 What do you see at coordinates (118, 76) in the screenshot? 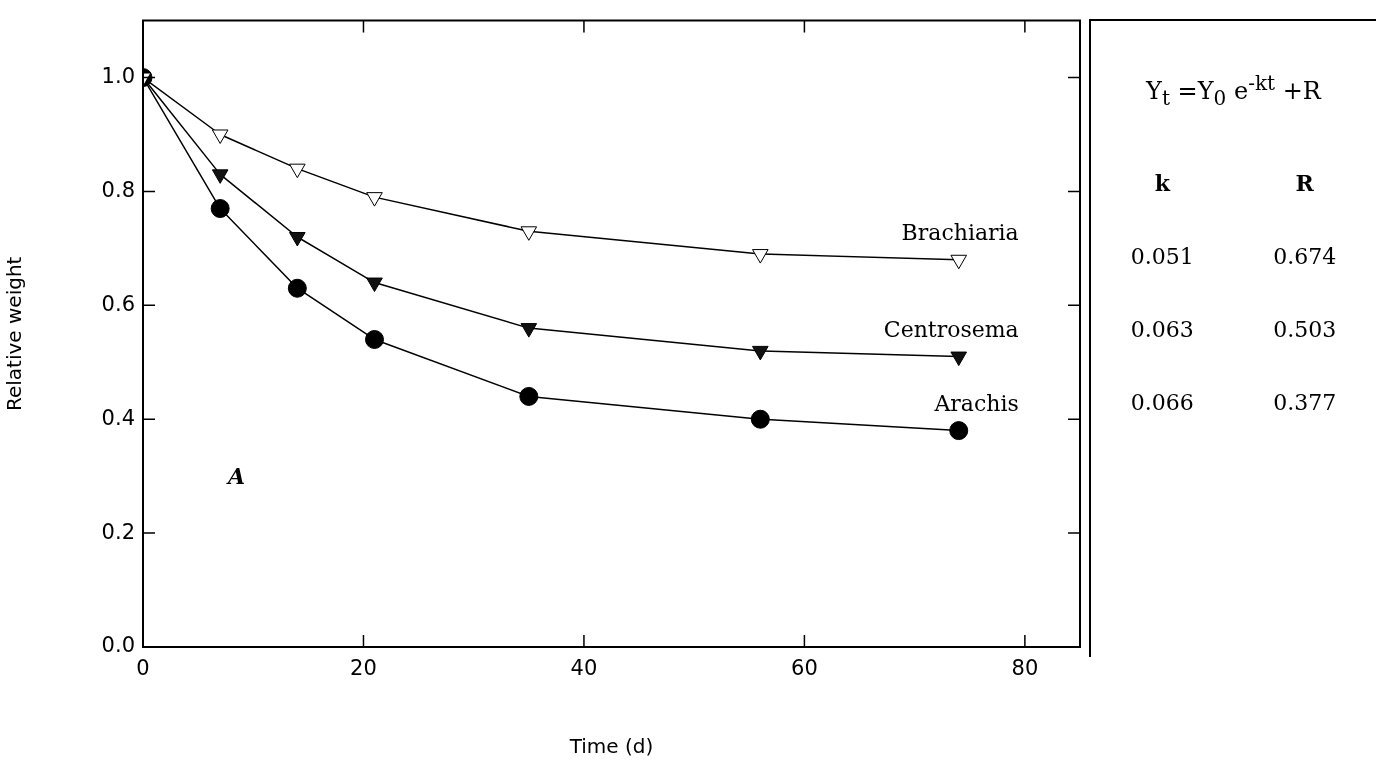
I see `y-tick-label: 1.0` at bounding box center [118, 76].